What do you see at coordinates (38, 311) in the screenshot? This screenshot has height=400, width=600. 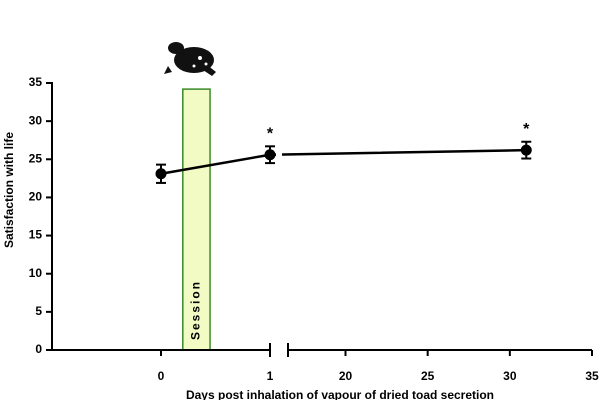 I see `y-tick-label: 5` at bounding box center [38, 311].